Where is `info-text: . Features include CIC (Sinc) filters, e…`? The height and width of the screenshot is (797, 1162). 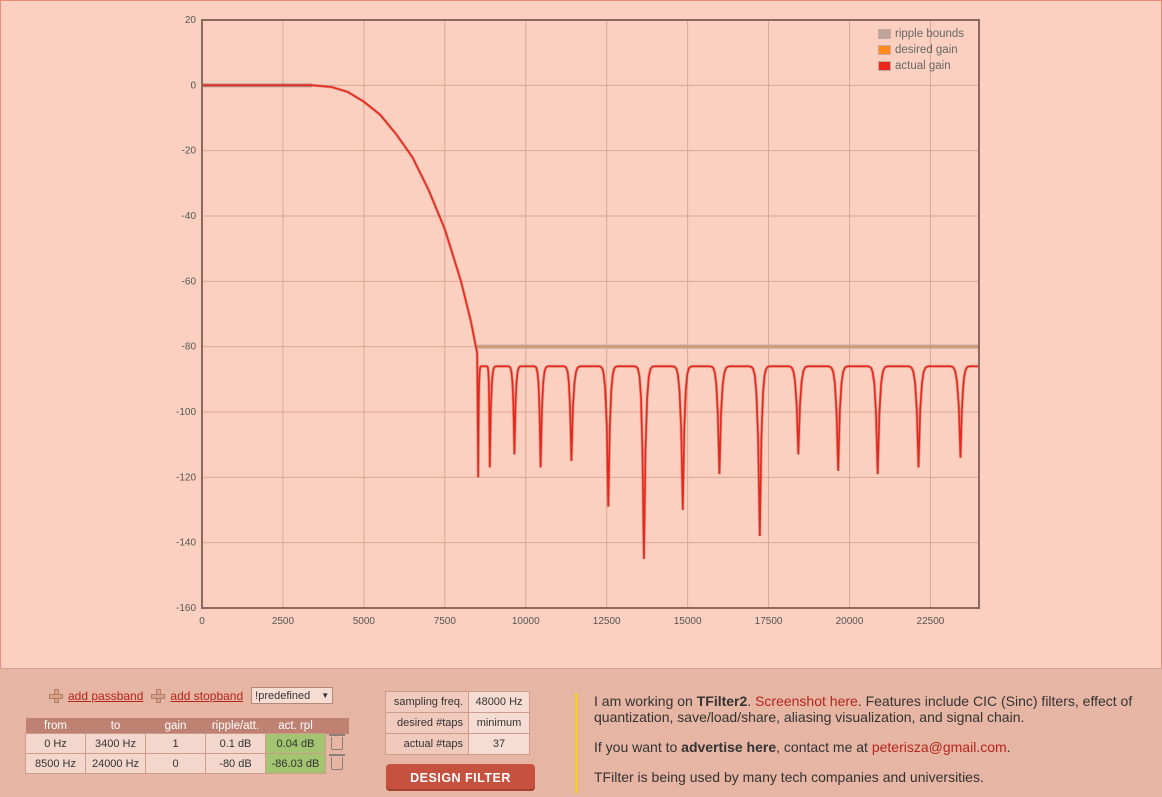
info-text: . Features include CIC (Sinc) filters, e… is located at coordinates (863, 709).